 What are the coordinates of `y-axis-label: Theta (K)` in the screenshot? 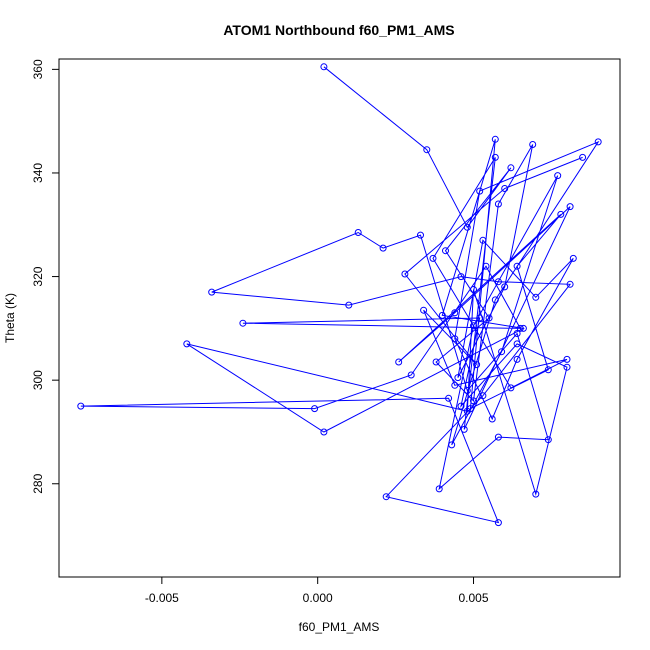 It's located at (10, 318).